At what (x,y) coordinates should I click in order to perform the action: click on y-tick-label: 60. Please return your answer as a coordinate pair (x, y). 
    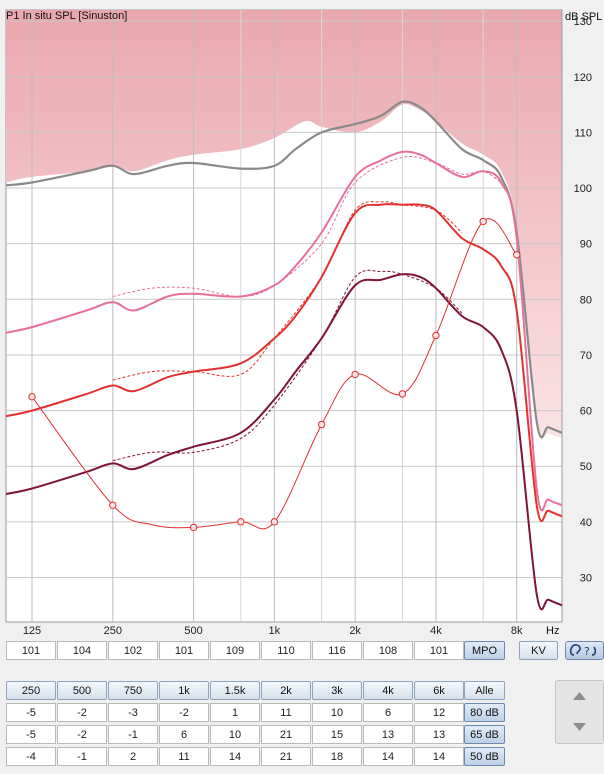
    Looking at the image, I should click on (586, 412).